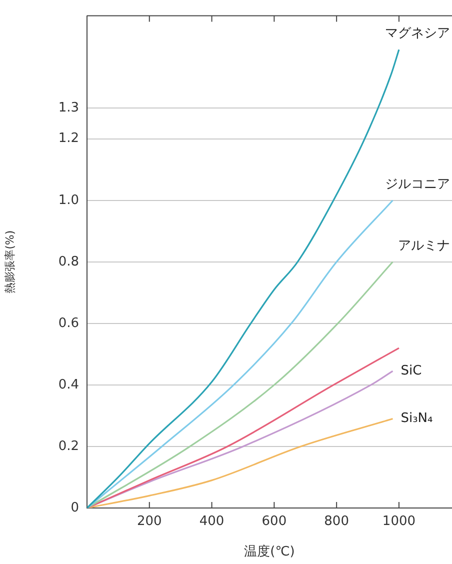  Describe the element at coordinates (68, 108) in the screenshot. I see `y-tick-label: 1.3` at that location.